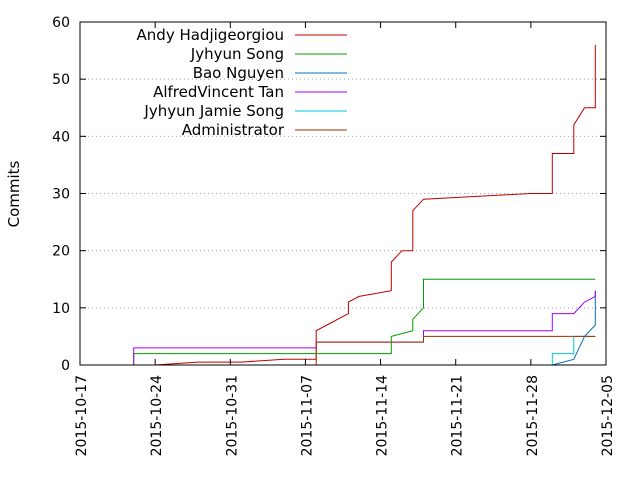 Image resolution: width=640 pixels, height=480 pixels. What do you see at coordinates (82, 415) in the screenshot?
I see `x-tick-label: 2015-10-17` at bounding box center [82, 415].